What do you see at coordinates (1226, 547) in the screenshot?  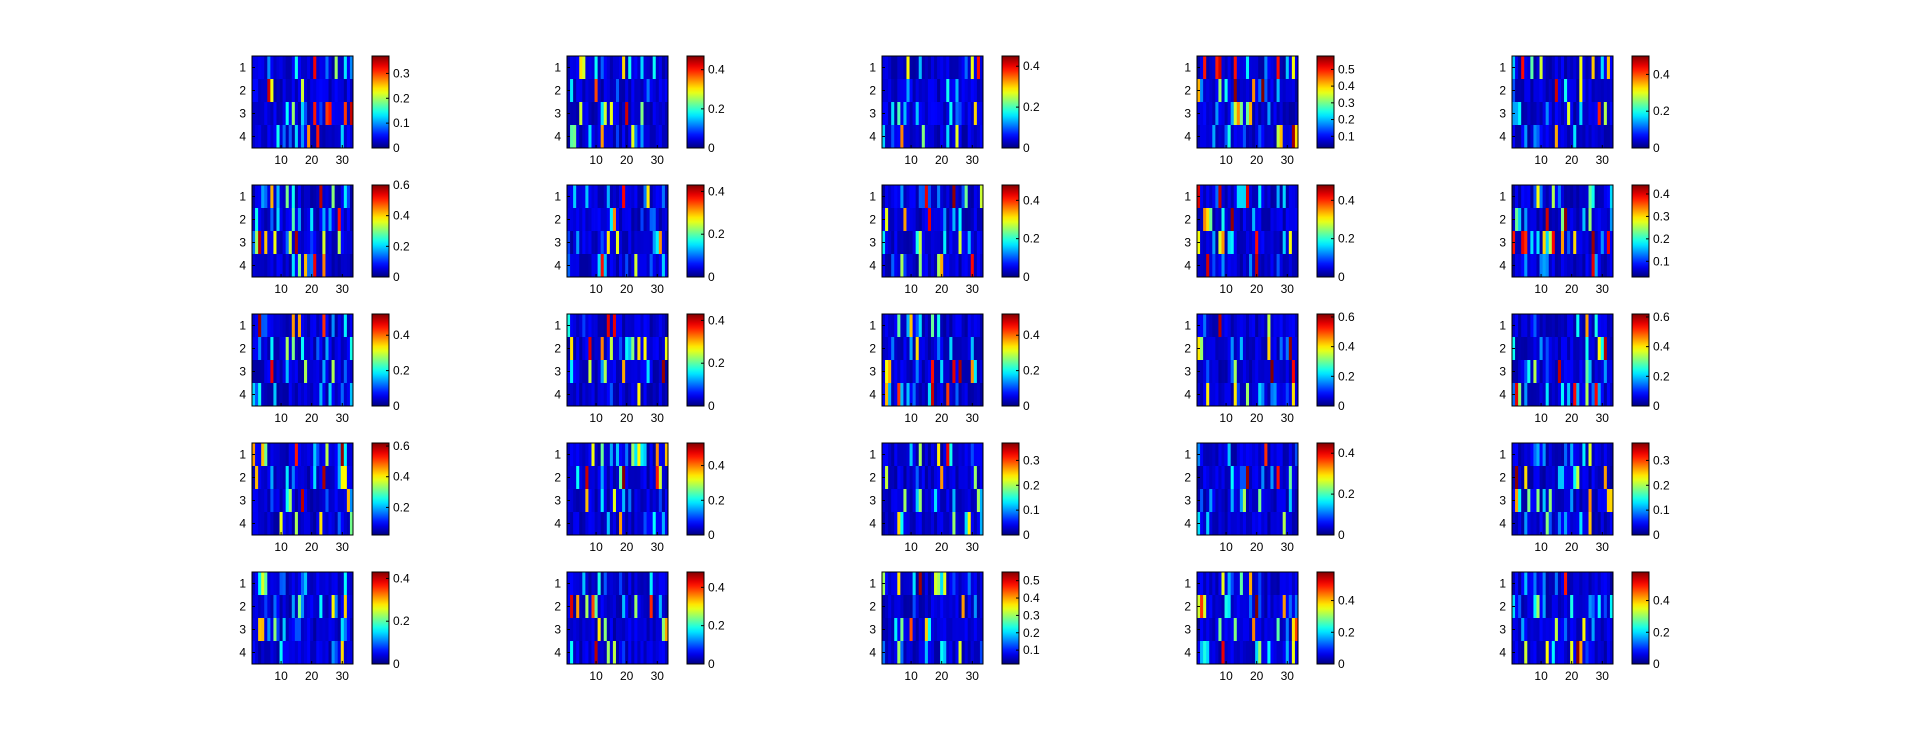 I see `x-tick-label: 10` at bounding box center [1226, 547].